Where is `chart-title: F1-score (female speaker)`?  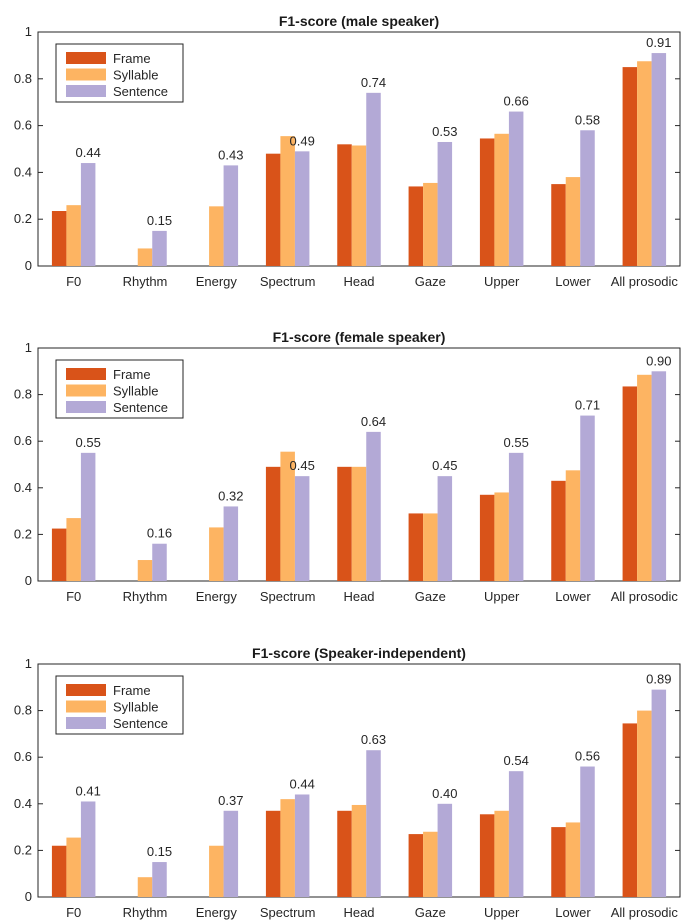 chart-title: F1-score (female speaker) is located at coordinates (359, 337).